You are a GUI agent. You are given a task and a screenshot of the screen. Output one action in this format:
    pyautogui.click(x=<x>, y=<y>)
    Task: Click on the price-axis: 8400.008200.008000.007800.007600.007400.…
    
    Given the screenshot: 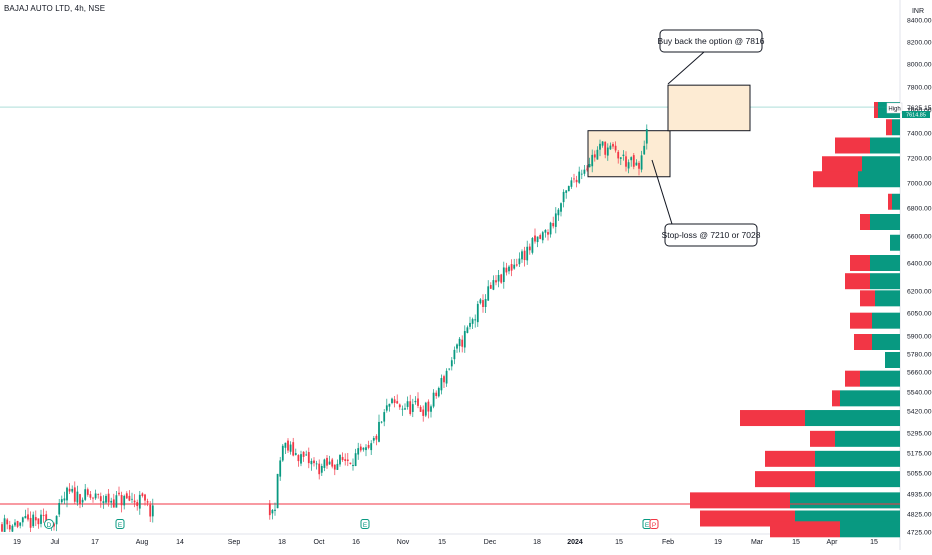 What is the action you would take?
    pyautogui.click(x=919, y=277)
    